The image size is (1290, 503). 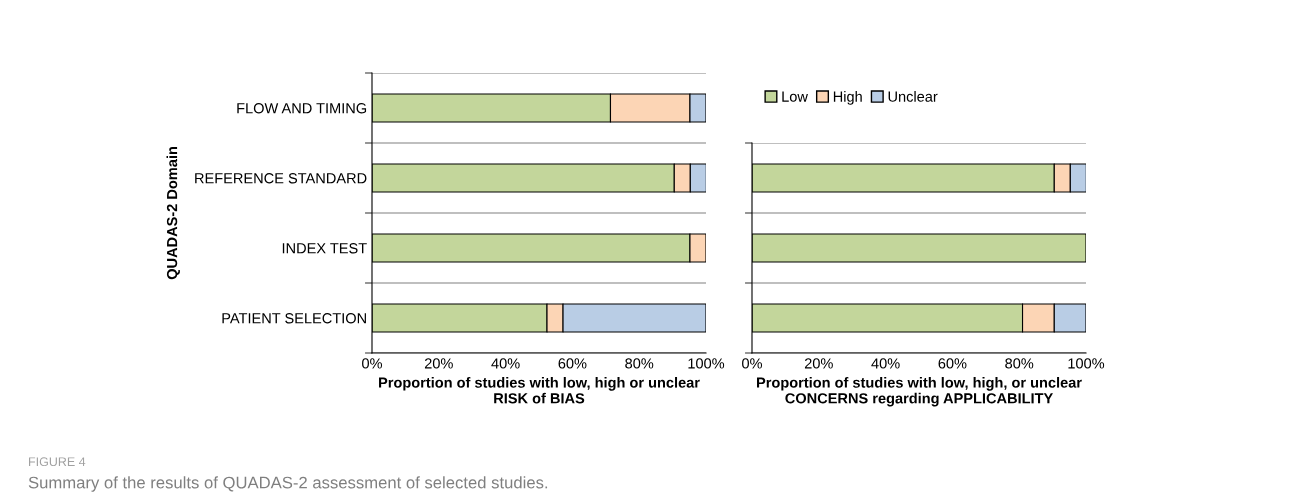 I want to click on y-axis-title: QUADAS-2 Domain, so click(x=173, y=213).